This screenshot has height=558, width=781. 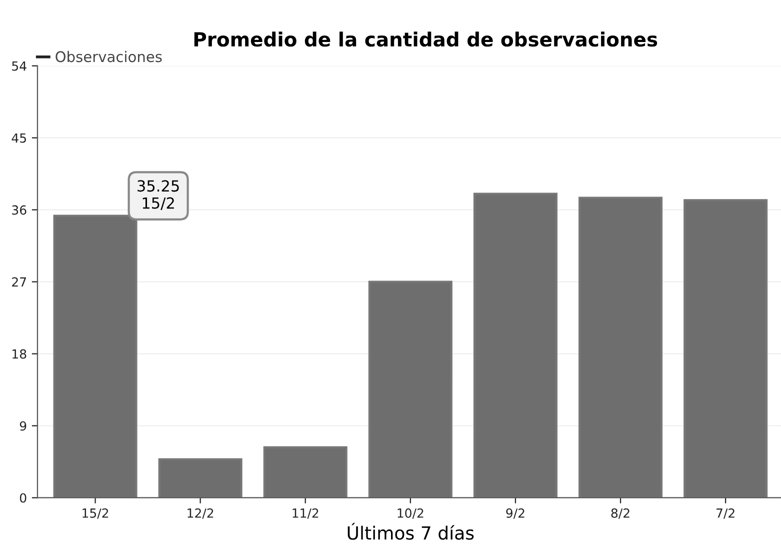 What do you see at coordinates (725, 513) in the screenshot?
I see `x-tick-label: 7/2` at bounding box center [725, 513].